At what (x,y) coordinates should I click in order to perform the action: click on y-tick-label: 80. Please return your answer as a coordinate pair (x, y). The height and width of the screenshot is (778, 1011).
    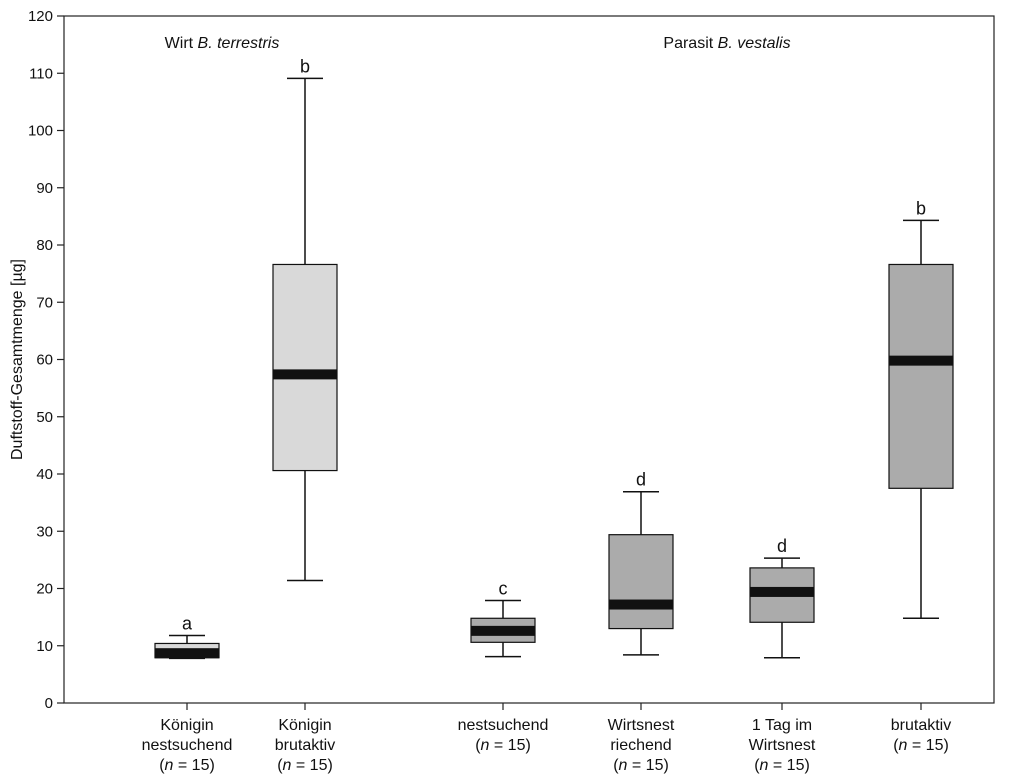
    Looking at the image, I should click on (44, 245).